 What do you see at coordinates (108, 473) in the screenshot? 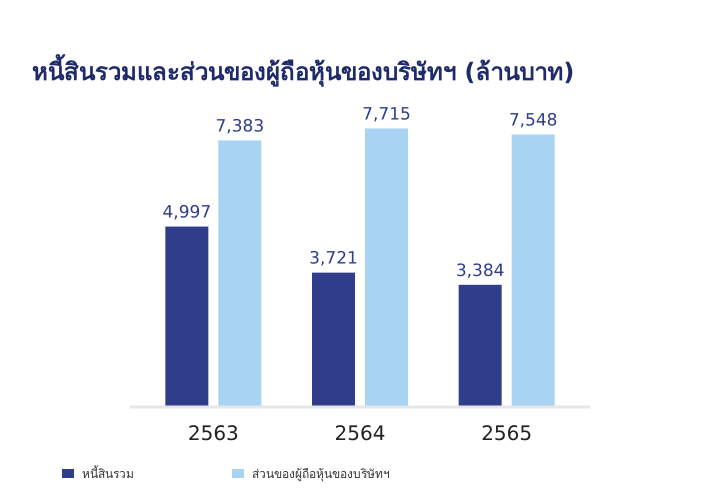
I see `legend-label: หนี้สินรวม` at bounding box center [108, 473].